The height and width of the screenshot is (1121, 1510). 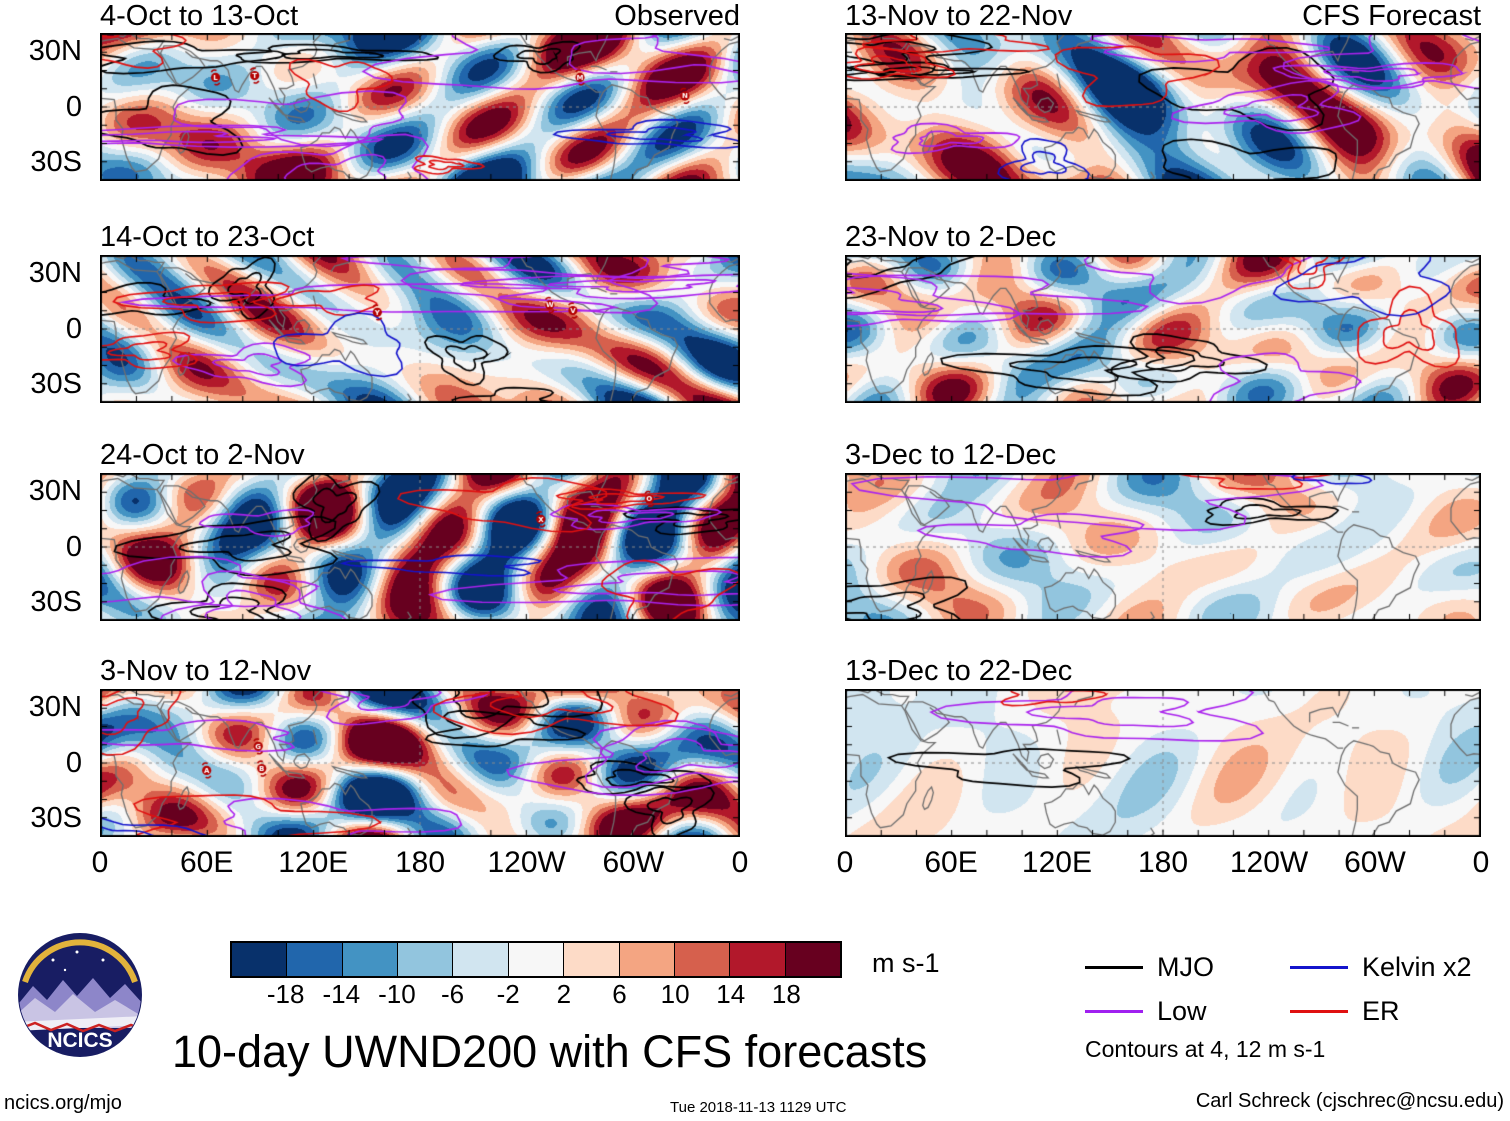 What do you see at coordinates (1182, 1010) in the screenshot?
I see `legend-label: Low` at bounding box center [1182, 1010].